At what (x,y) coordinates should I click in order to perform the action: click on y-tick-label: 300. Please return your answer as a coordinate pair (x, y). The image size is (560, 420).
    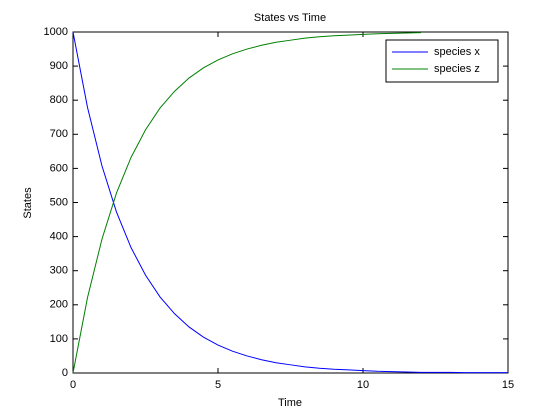
    Looking at the image, I should click on (59, 271).